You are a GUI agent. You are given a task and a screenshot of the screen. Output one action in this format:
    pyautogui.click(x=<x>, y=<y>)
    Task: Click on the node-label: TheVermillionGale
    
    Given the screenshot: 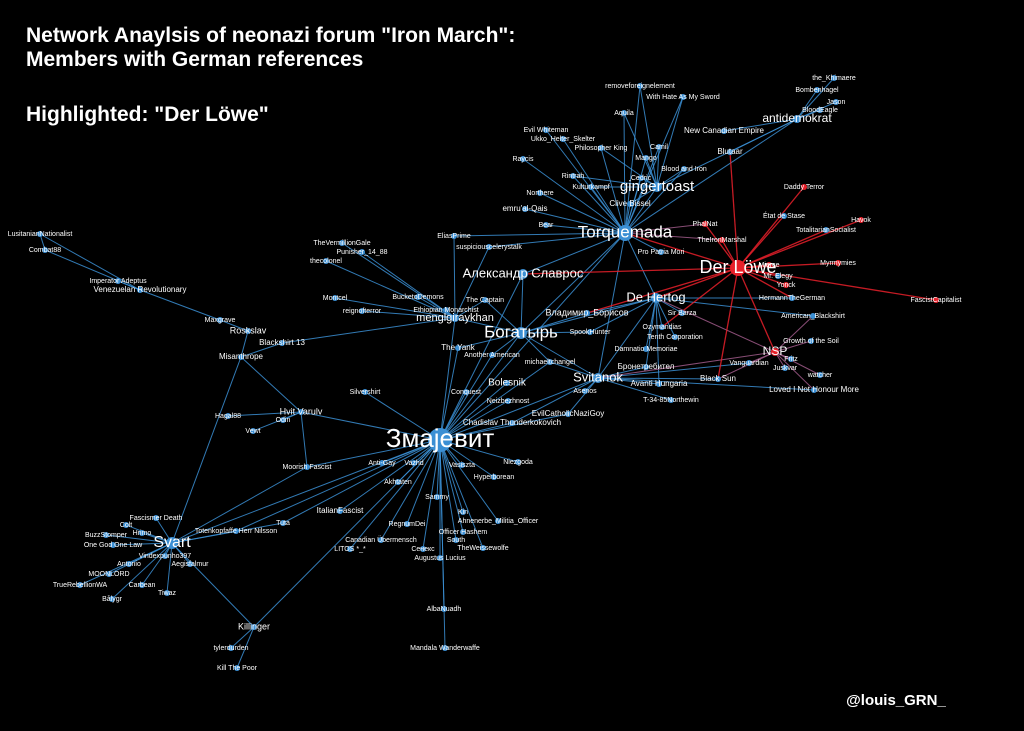 What is the action you would take?
    pyautogui.click(x=341, y=243)
    